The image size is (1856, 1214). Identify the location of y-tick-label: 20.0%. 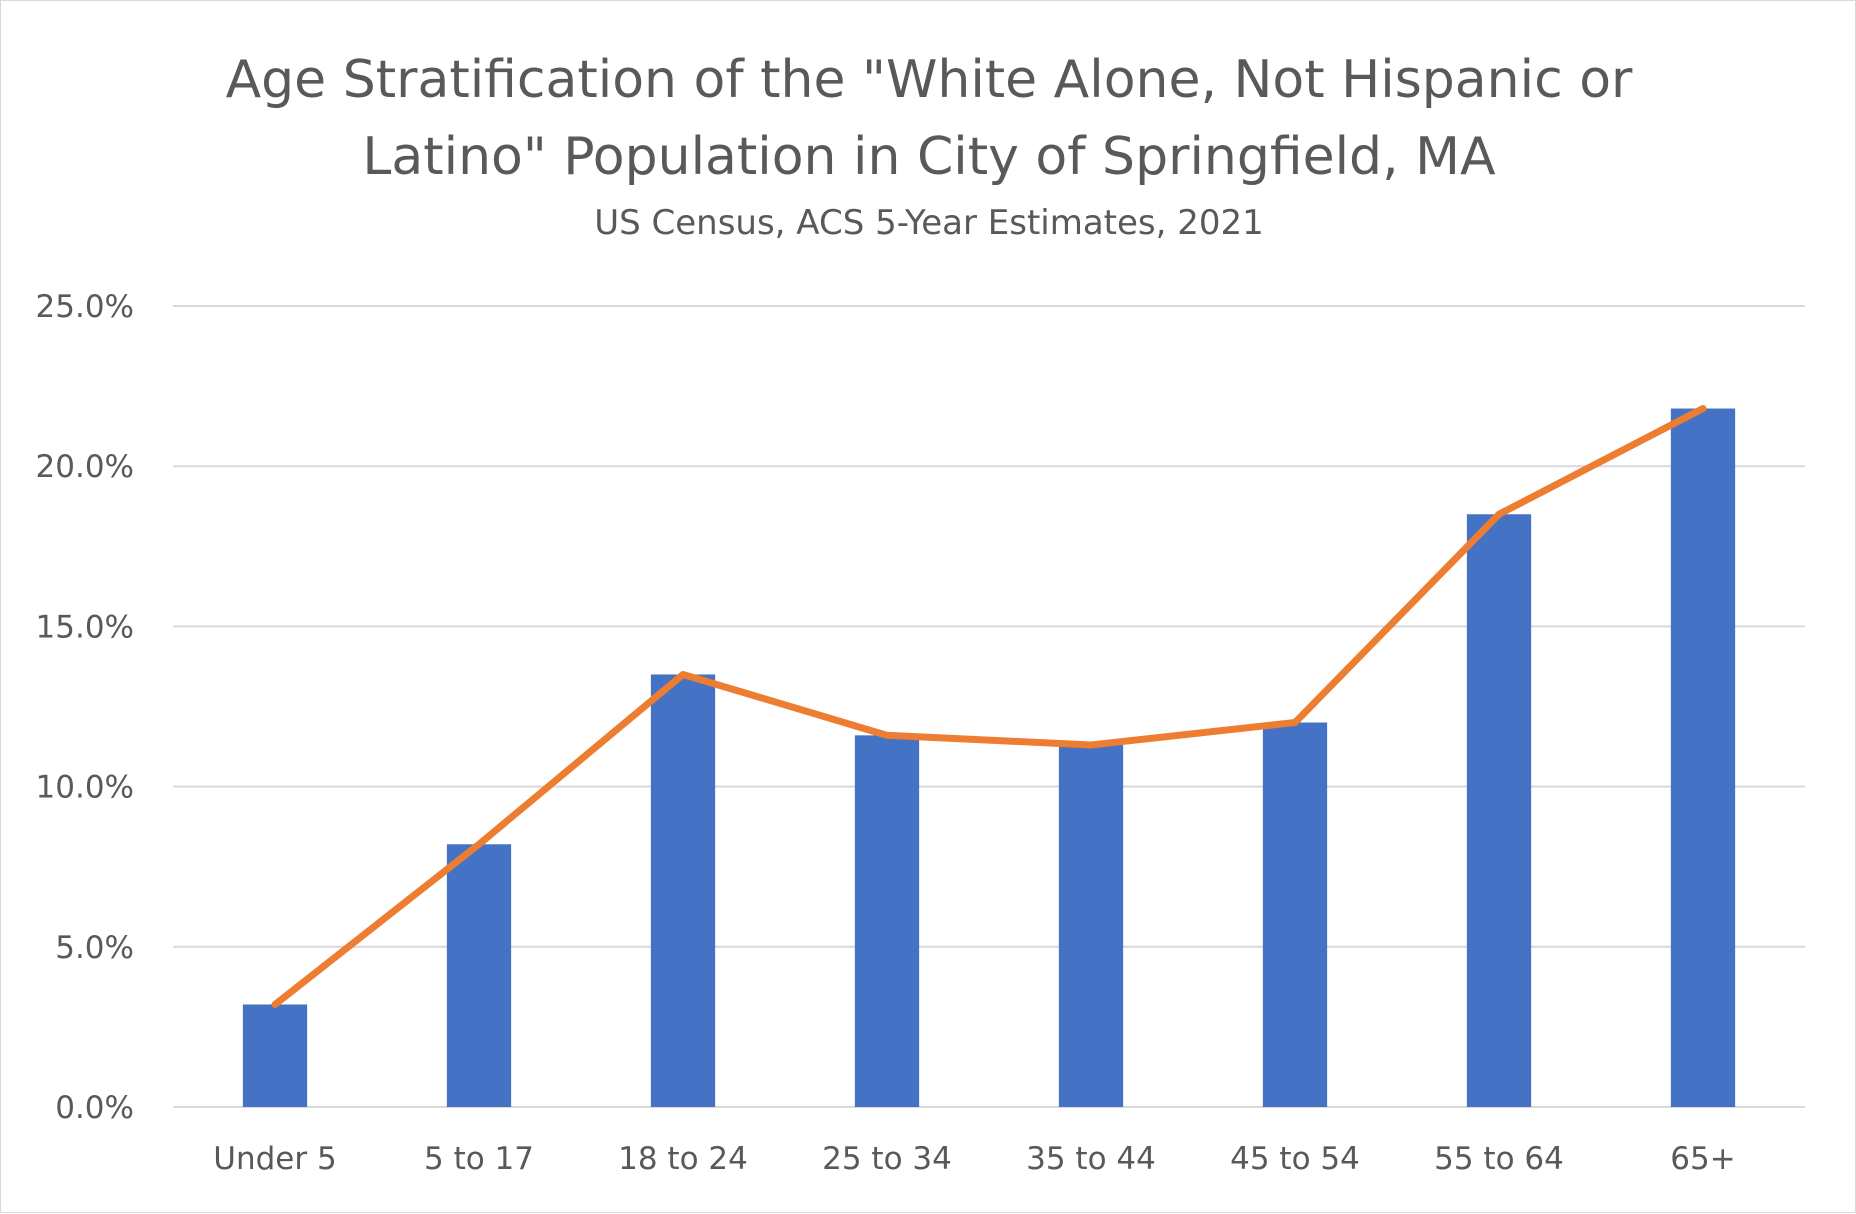
(85, 467).